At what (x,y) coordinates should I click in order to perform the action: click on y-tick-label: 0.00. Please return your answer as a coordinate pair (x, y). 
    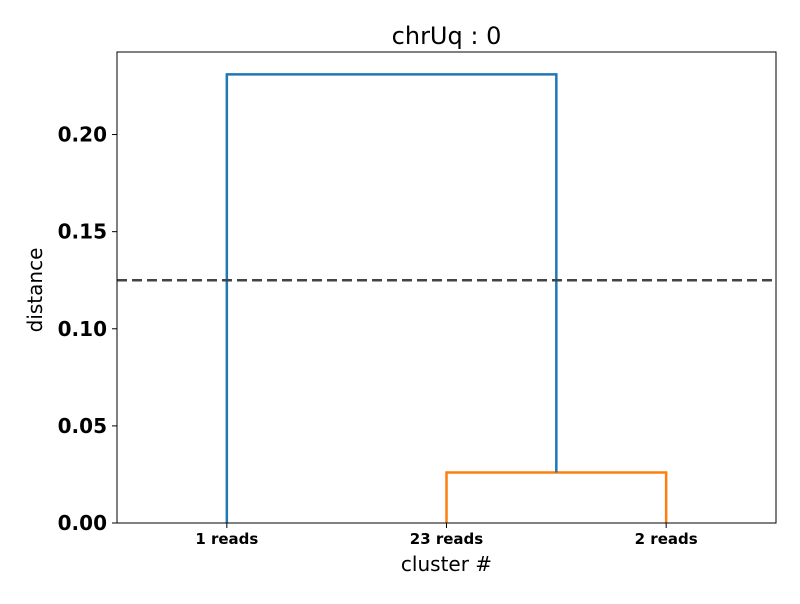
    Looking at the image, I should click on (82, 523).